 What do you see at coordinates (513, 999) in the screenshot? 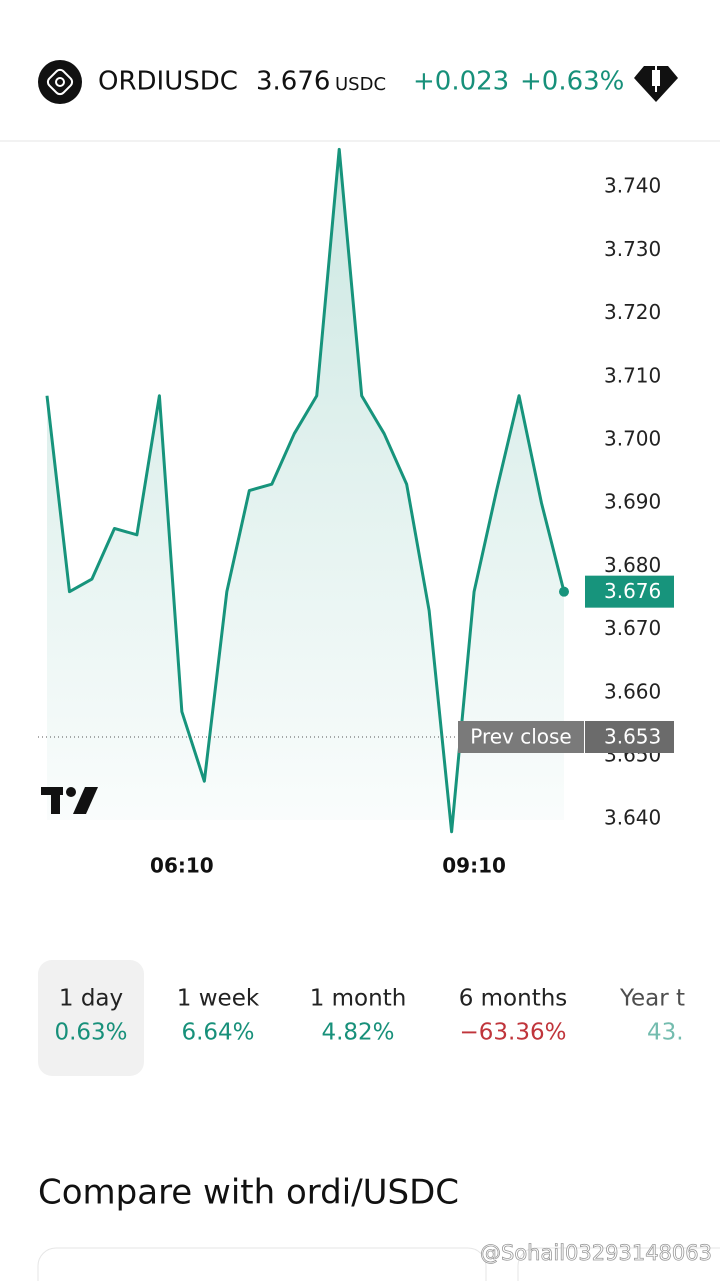
I see `period-label: 6 months` at bounding box center [513, 999].